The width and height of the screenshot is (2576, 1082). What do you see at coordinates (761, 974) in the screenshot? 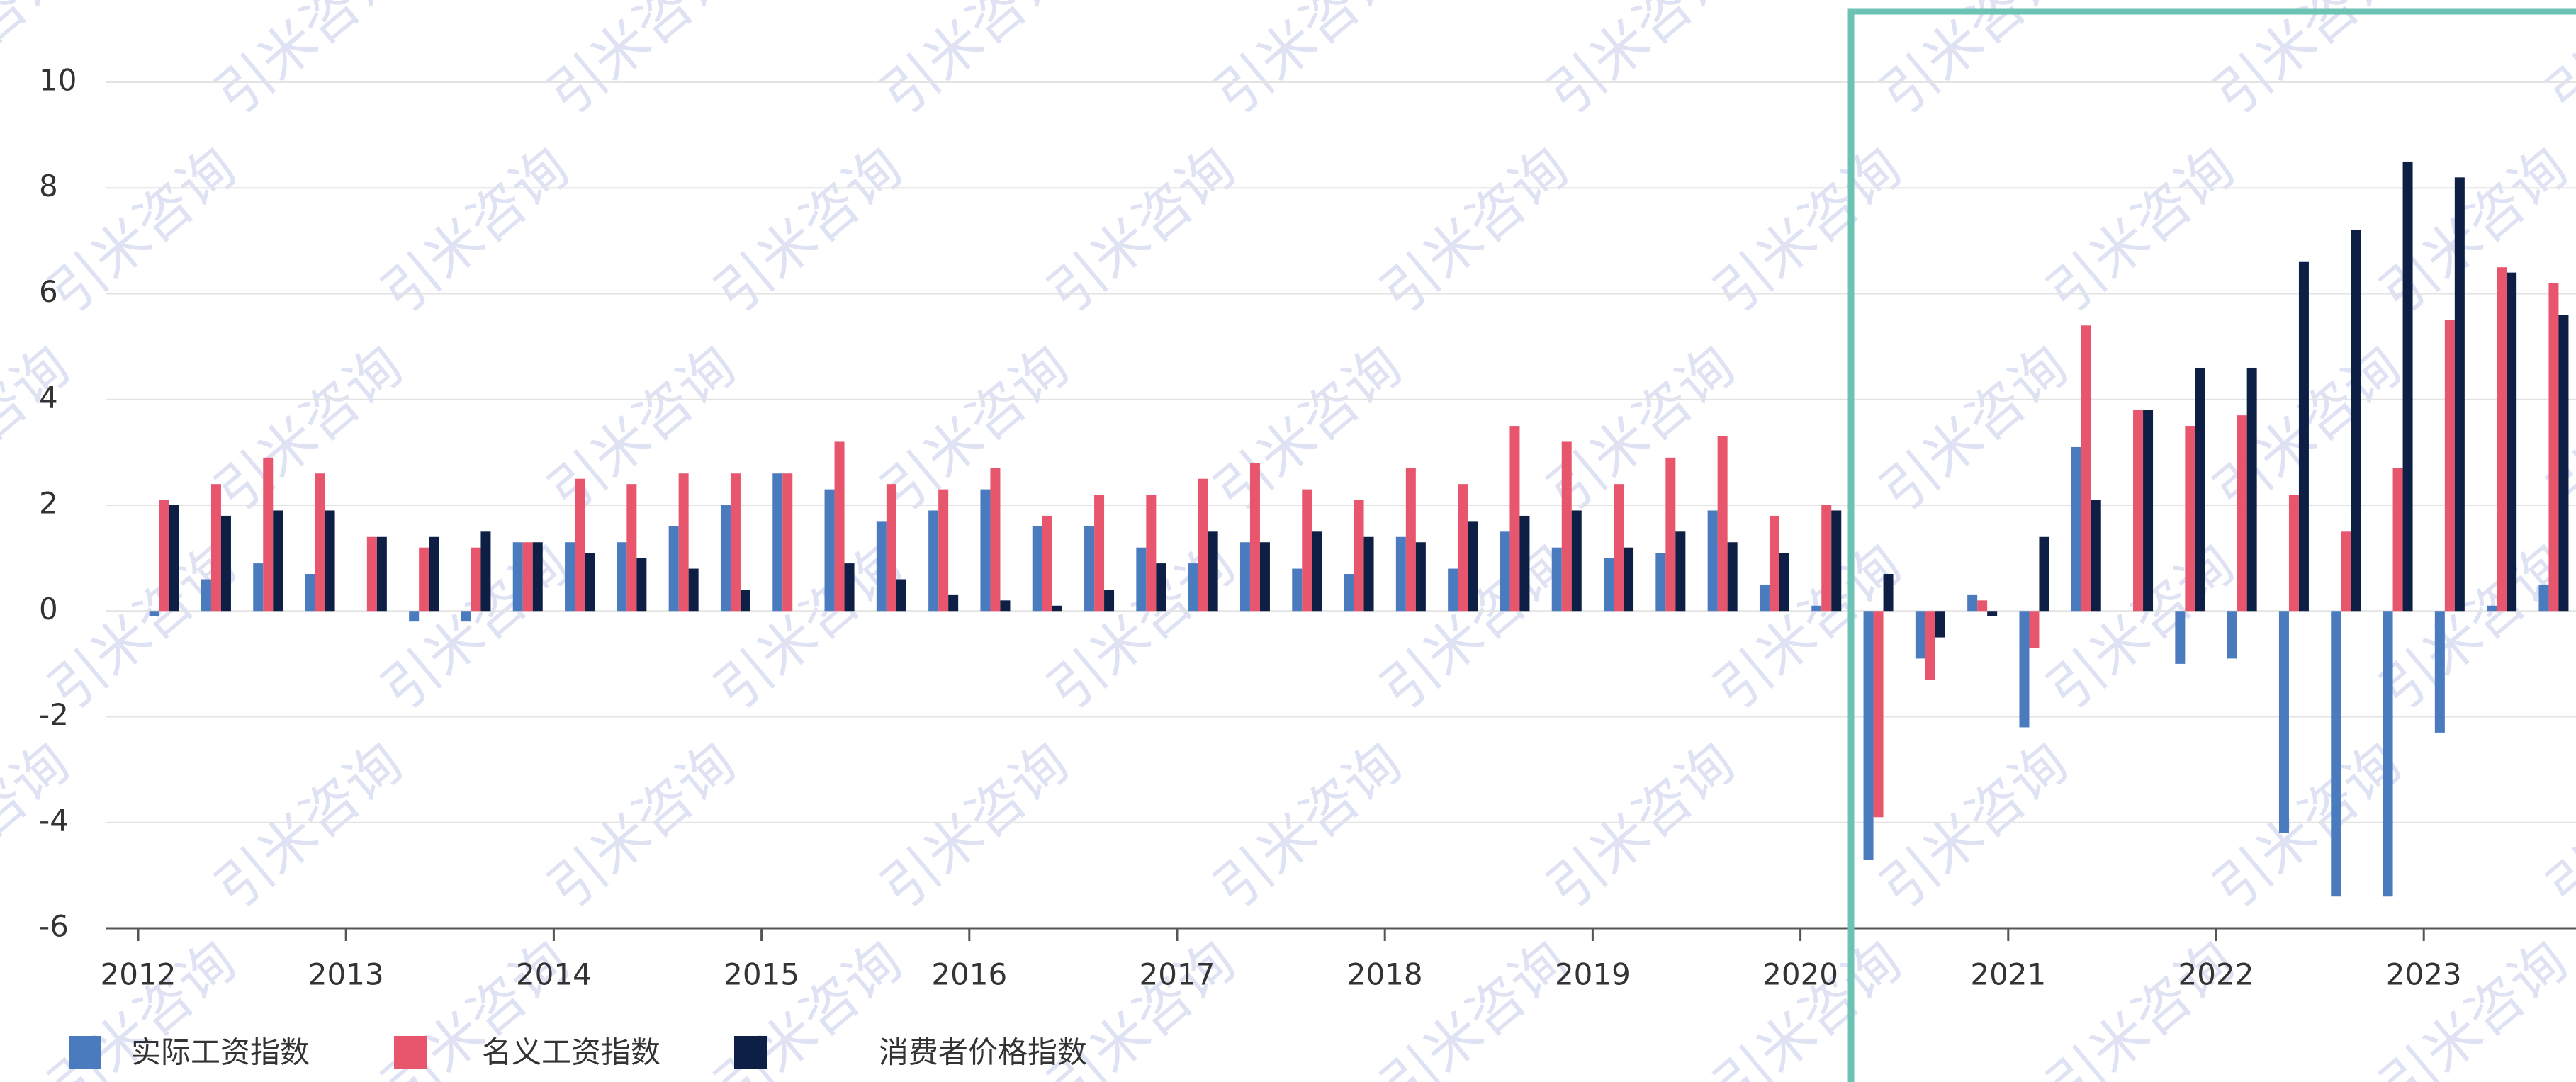
I see `x-tick-label: 2015` at bounding box center [761, 974].